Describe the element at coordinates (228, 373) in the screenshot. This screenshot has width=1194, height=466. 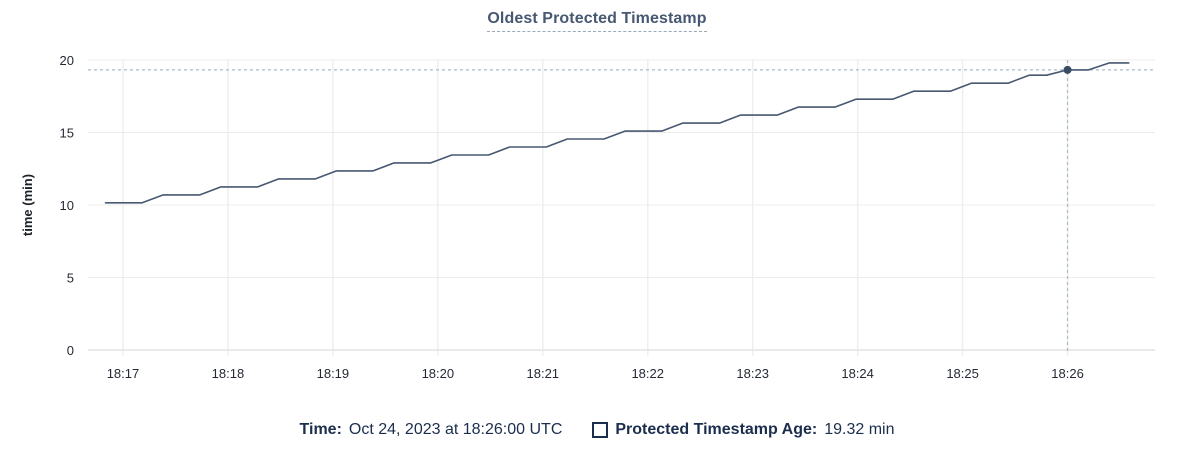
I see `x-tick-label: 18:18` at that location.